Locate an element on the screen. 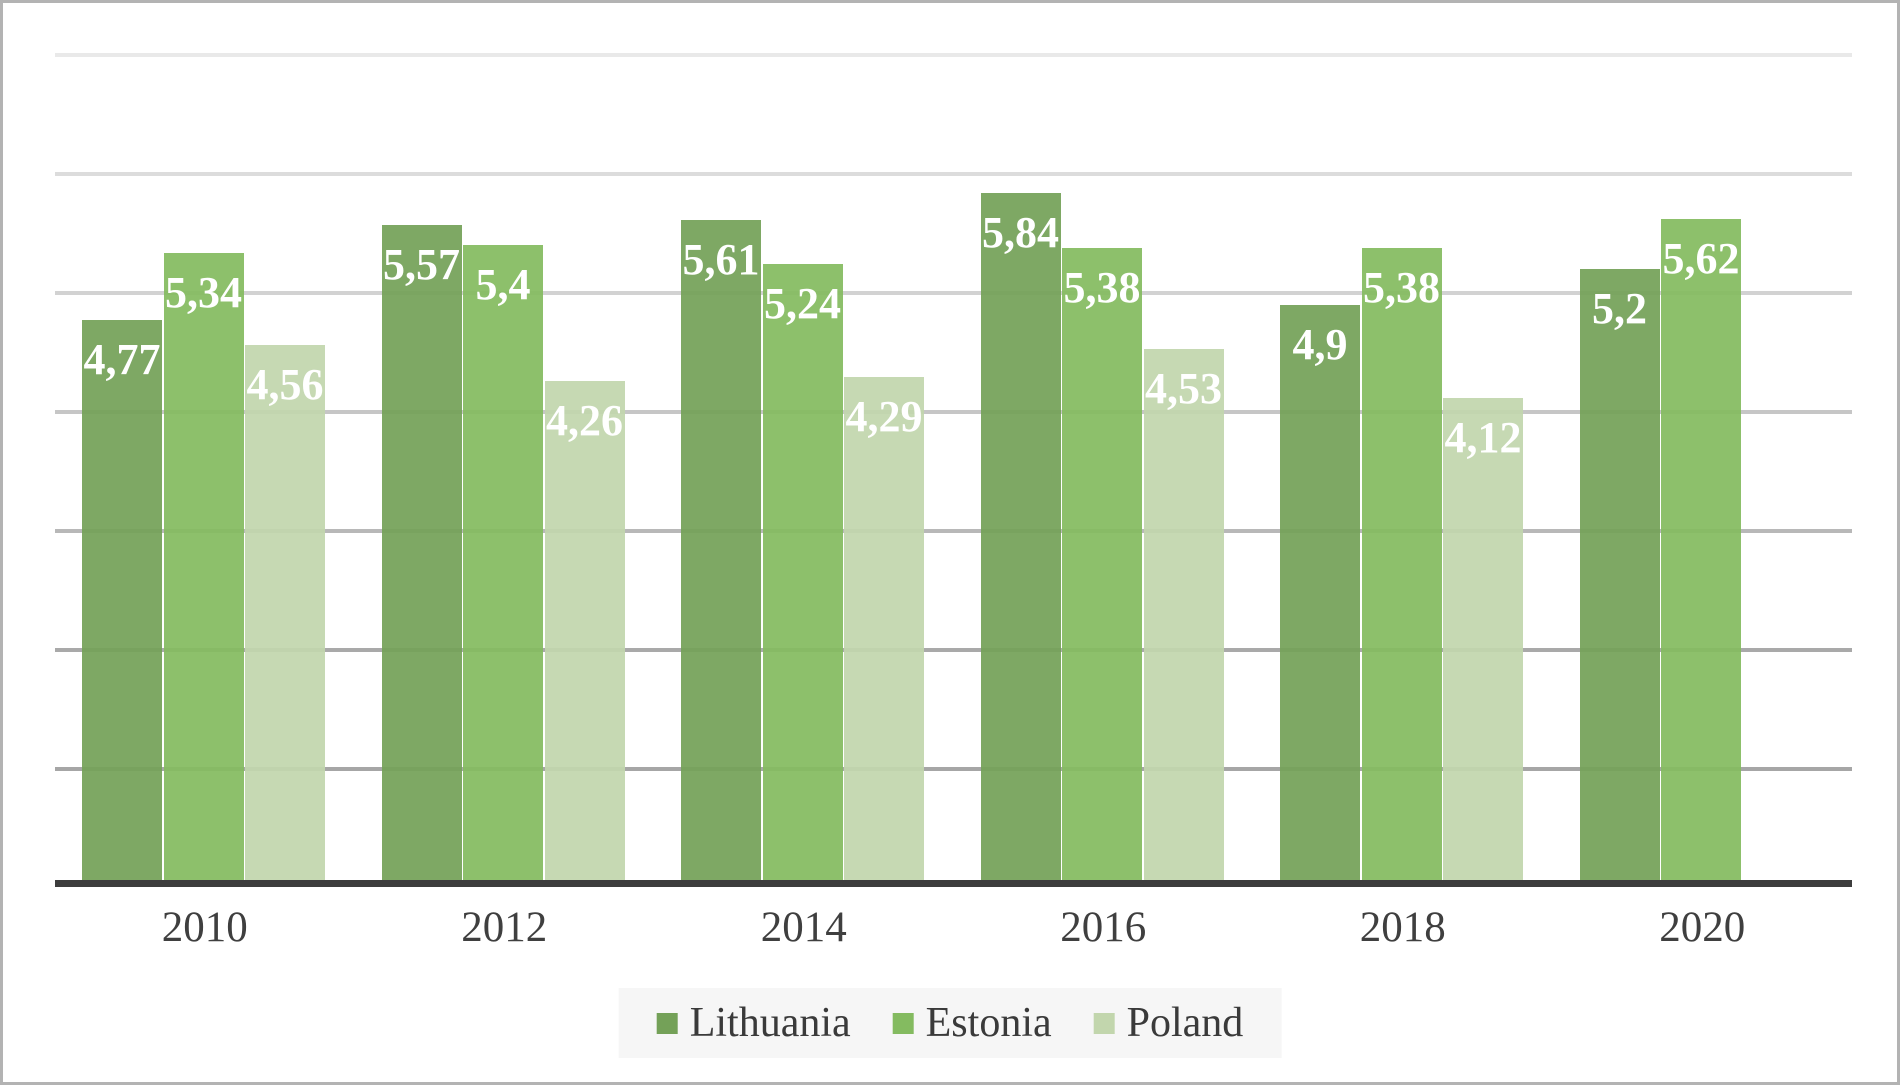 This screenshot has width=1900, height=1085. legend-item-poland: Poland is located at coordinates (1168, 1023).